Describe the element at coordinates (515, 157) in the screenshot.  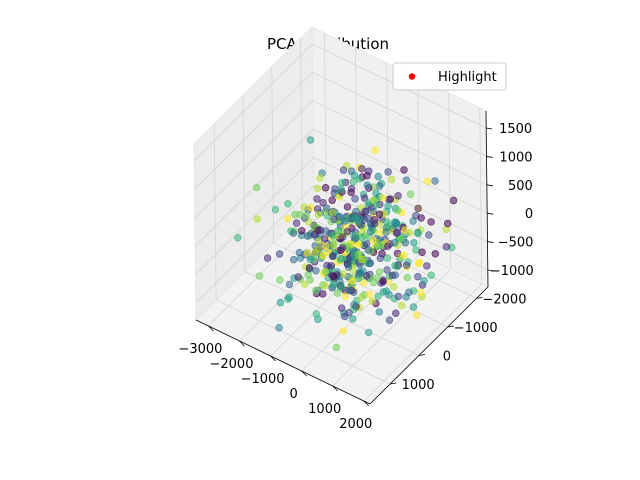
I see `z-tick-label: 1000` at that location.